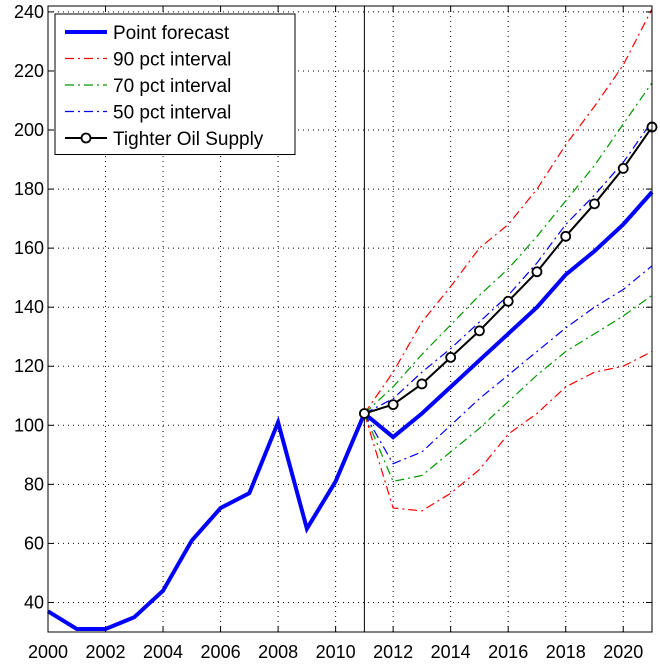 Image resolution: width=660 pixels, height=667 pixels. Describe the element at coordinates (29, 307) in the screenshot. I see `y-tick-label: 140` at that location.